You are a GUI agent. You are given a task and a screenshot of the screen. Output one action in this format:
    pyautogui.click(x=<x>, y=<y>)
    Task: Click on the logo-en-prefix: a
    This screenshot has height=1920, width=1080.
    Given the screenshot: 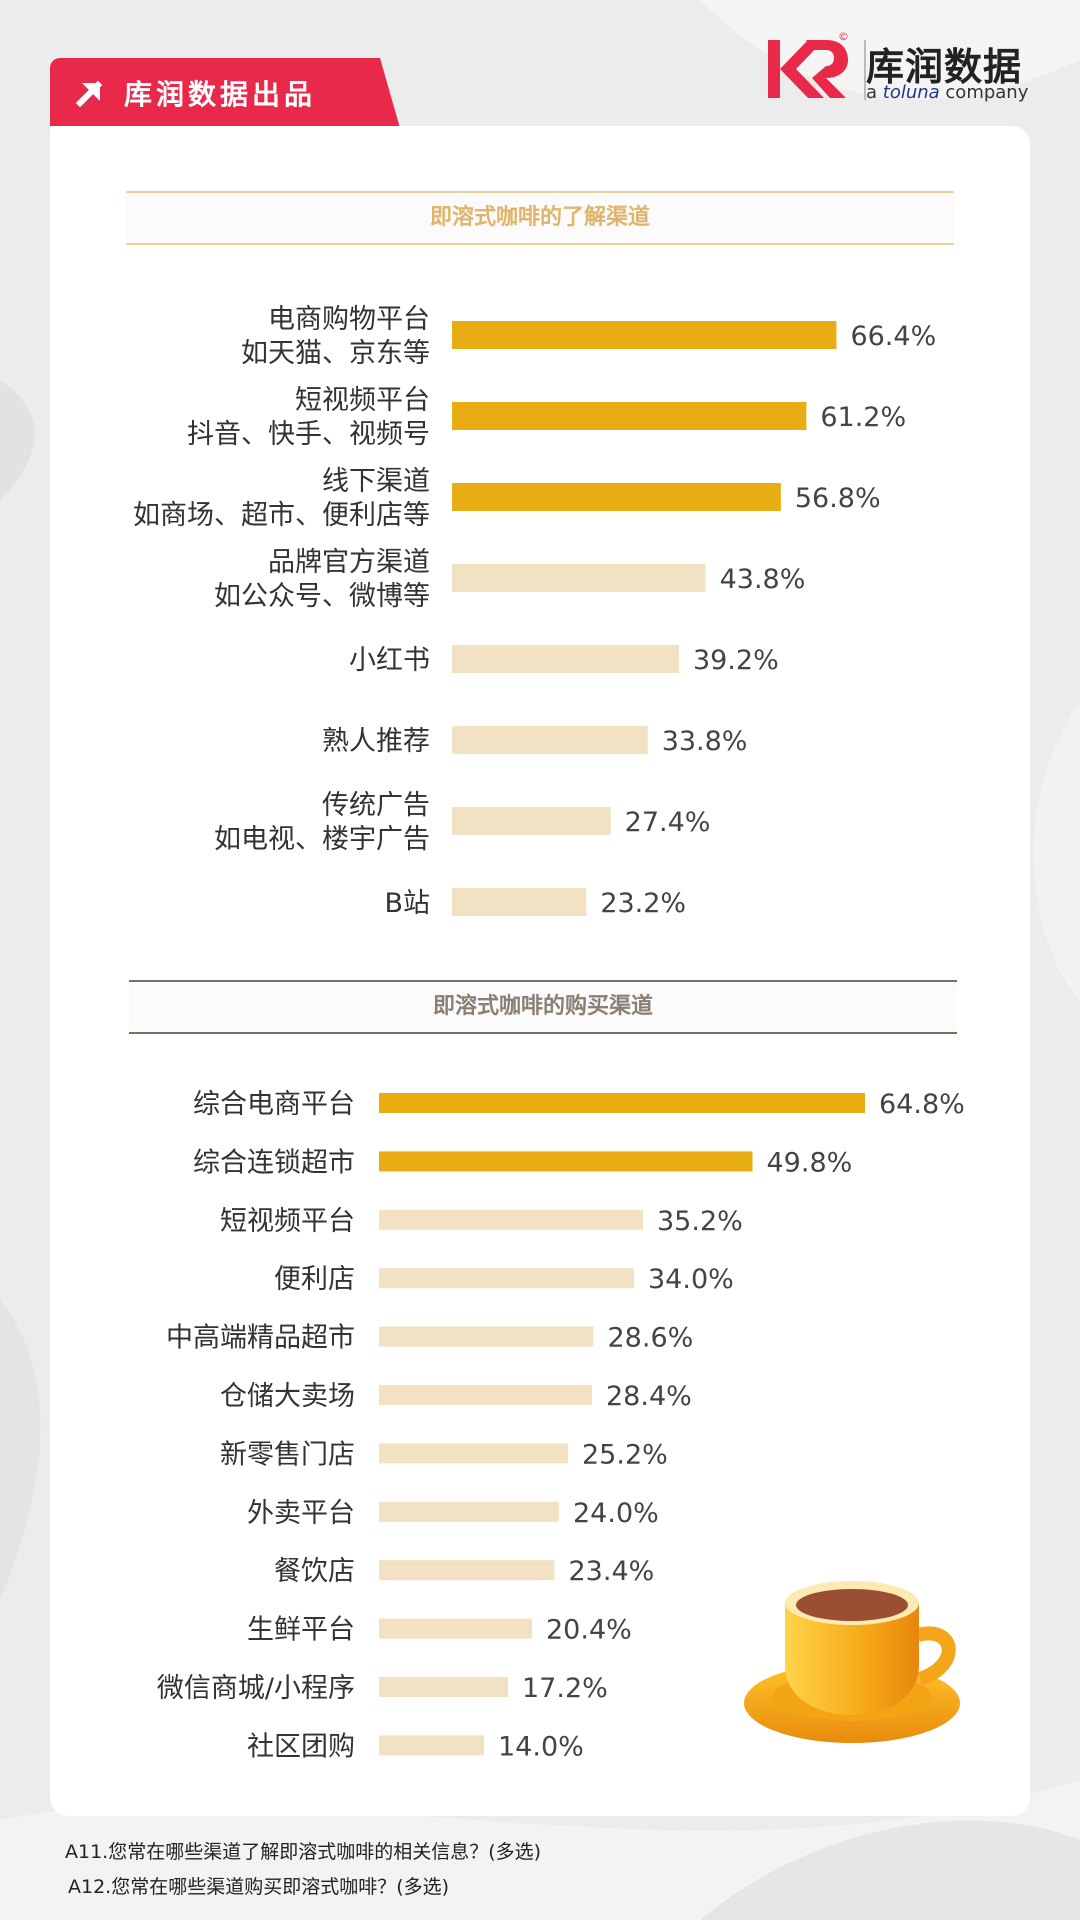 What is the action you would take?
    pyautogui.click(x=874, y=92)
    